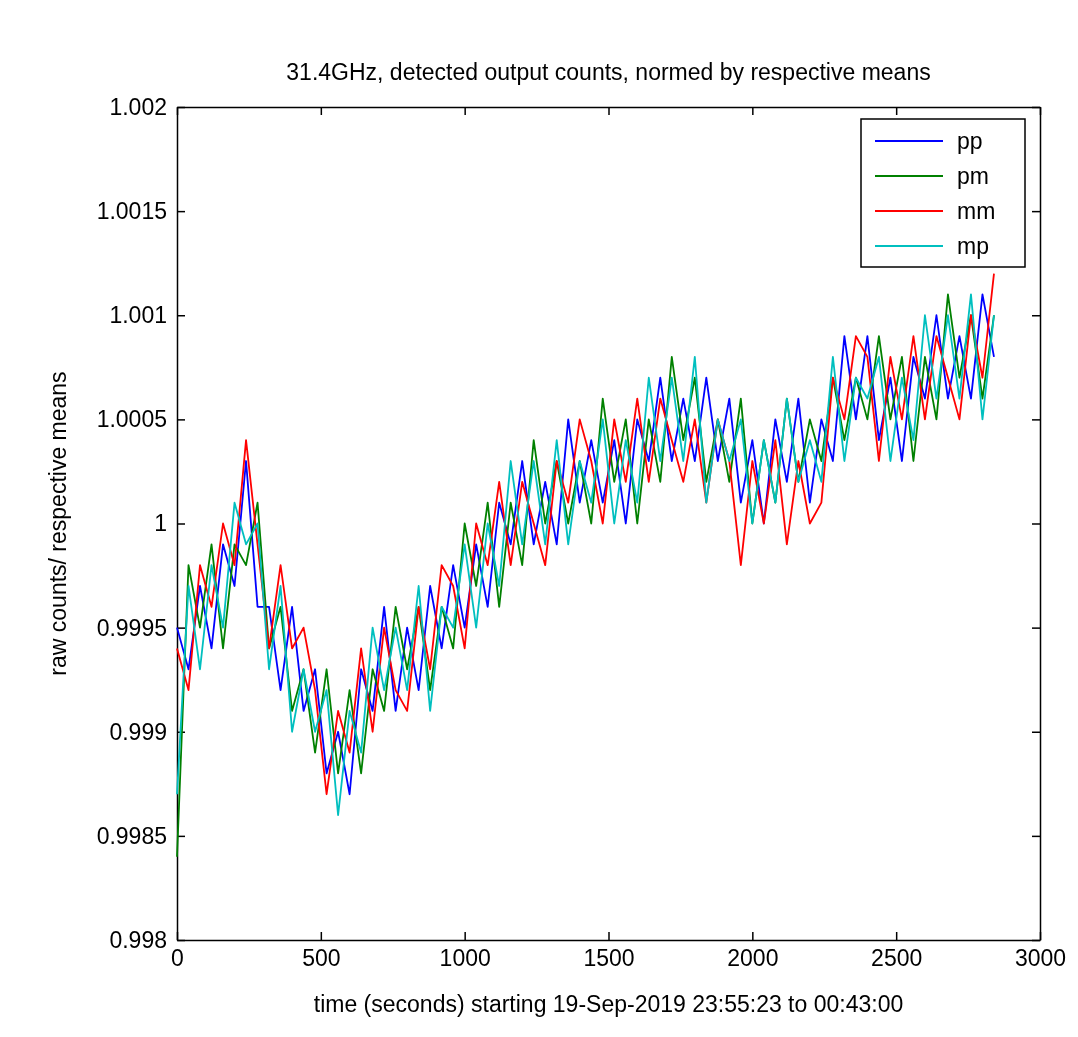  I want to click on y-tick-label: 0.998, so click(138, 939).